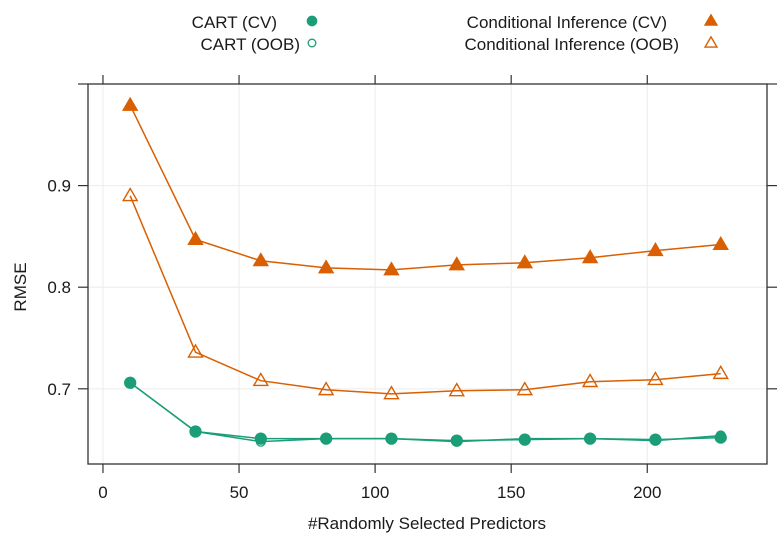 Image resolution: width=784 pixels, height=537 pixels. Describe the element at coordinates (59, 186) in the screenshot. I see `y-tick-label: 0.9` at that location.